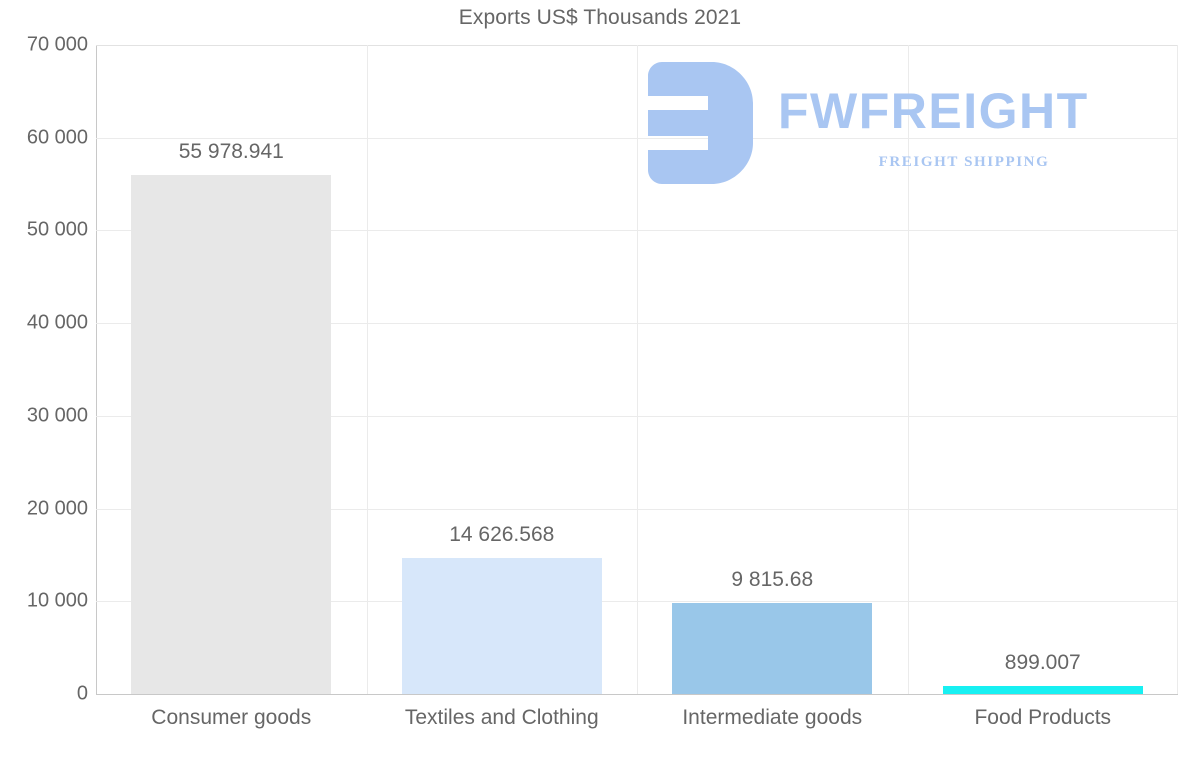 Image resolution: width=1200 pixels, height=763 pixels. I want to click on bar-value-label: 14 626.568, so click(502, 535).